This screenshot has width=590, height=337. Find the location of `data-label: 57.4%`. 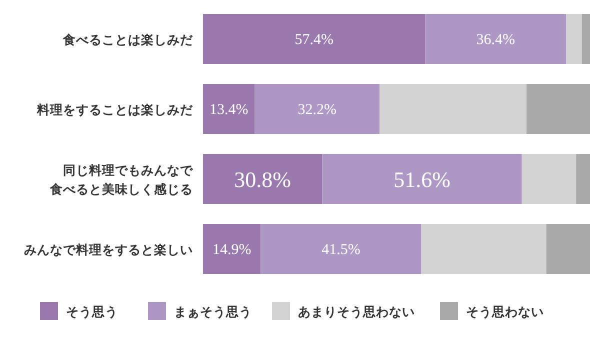

data-label: 57.4% is located at coordinates (314, 40).